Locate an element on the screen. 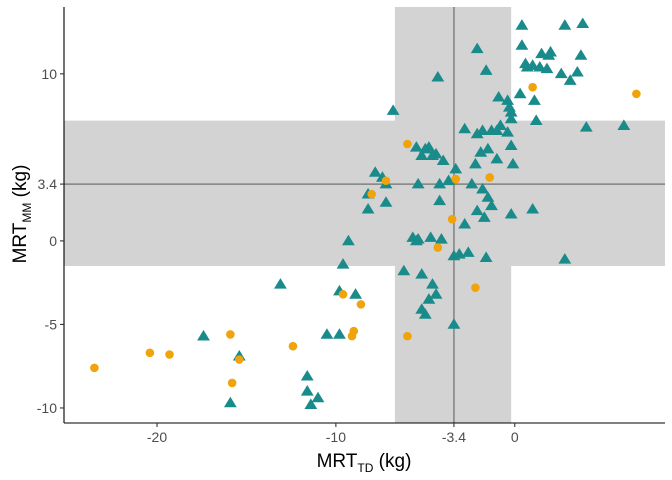 The image size is (672, 480). y-tick-label: -5 is located at coordinates (51, 324).